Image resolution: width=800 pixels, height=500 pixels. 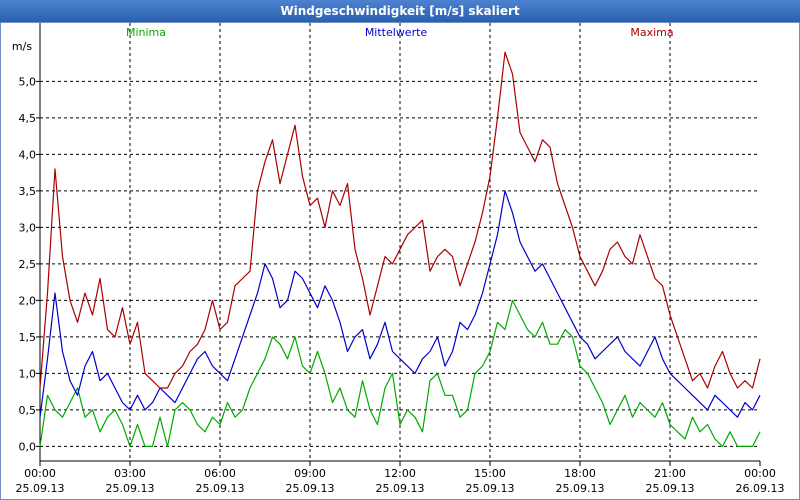 I want to click on y-tick-label: 3,0, so click(x=28, y=227).